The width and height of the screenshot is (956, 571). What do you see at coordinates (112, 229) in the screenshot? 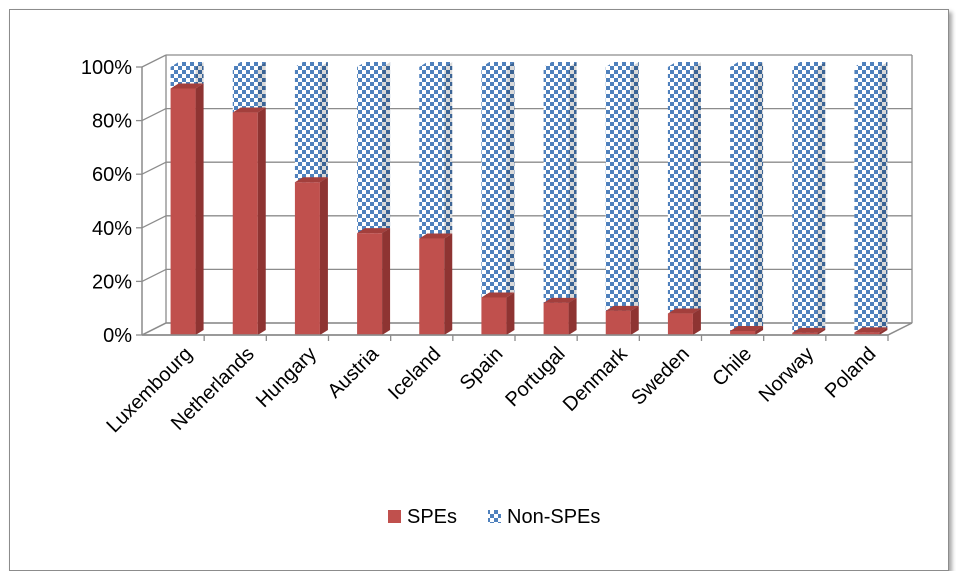
I see `y-tick-label: 40%` at bounding box center [112, 229].